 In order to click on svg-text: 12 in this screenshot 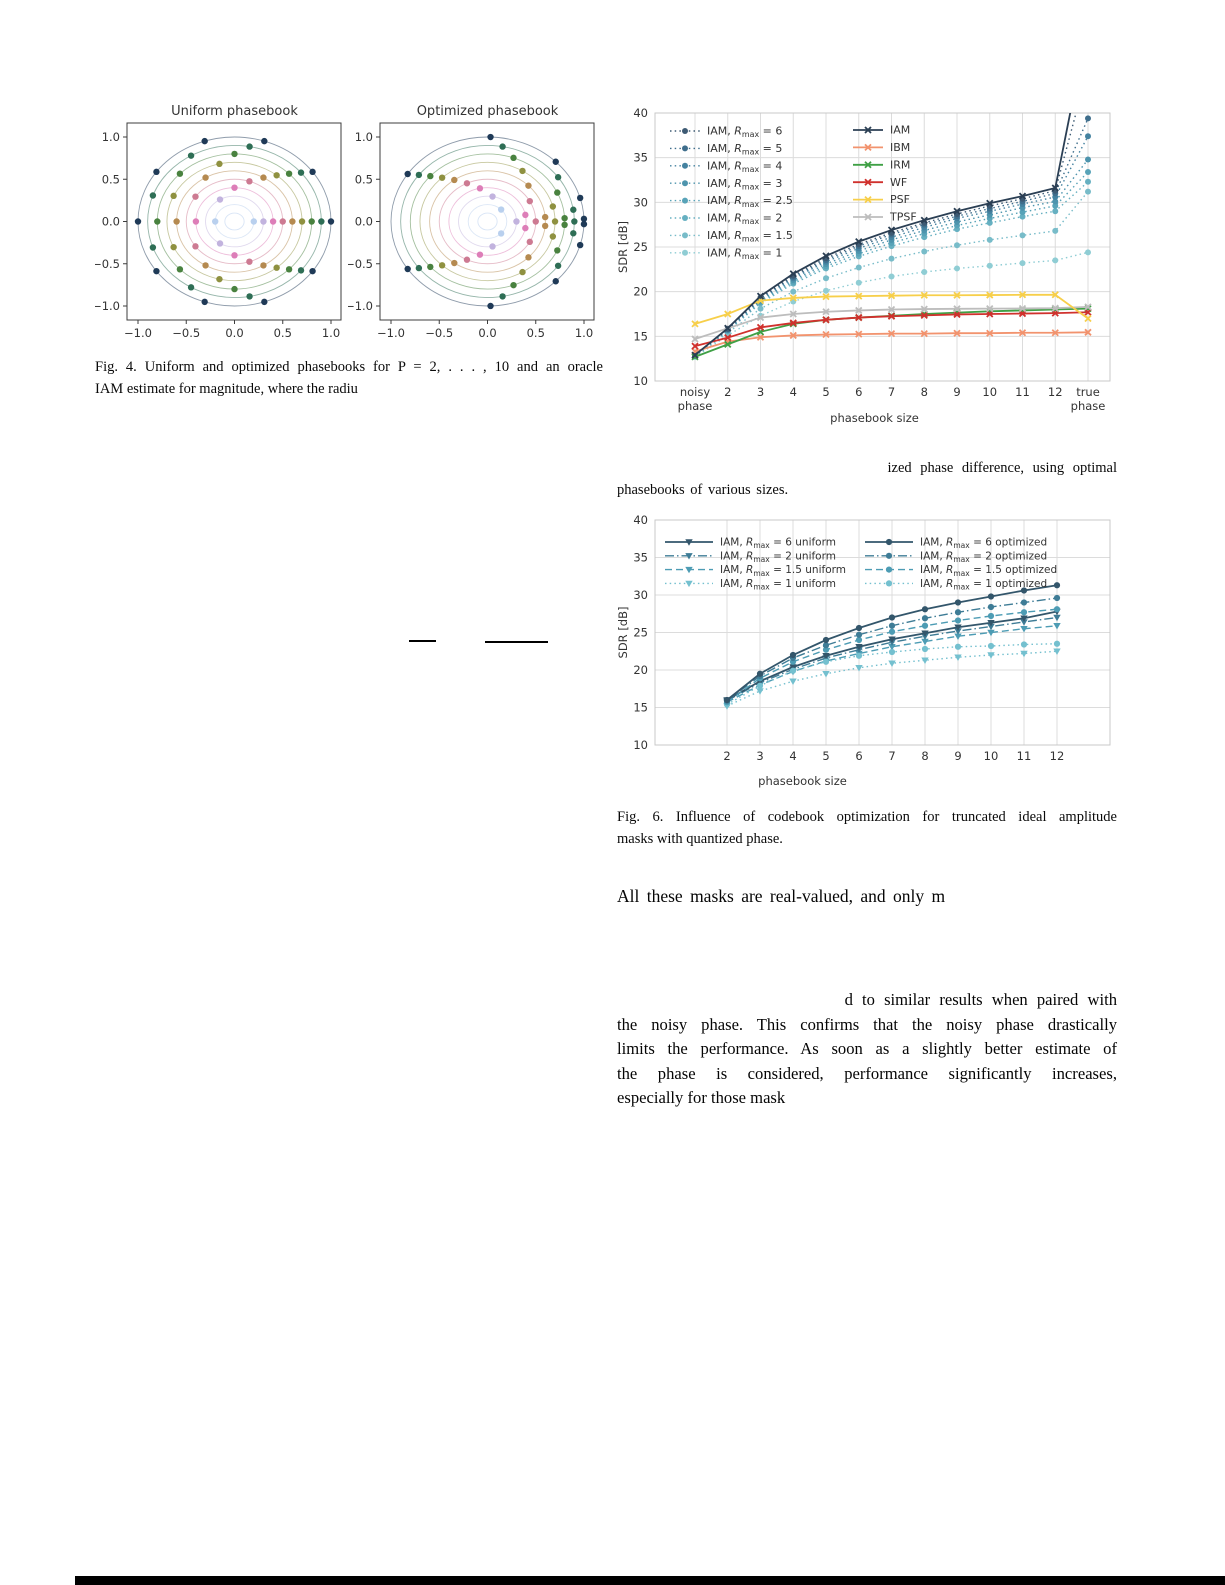, I will do `click(1055, 392)`.